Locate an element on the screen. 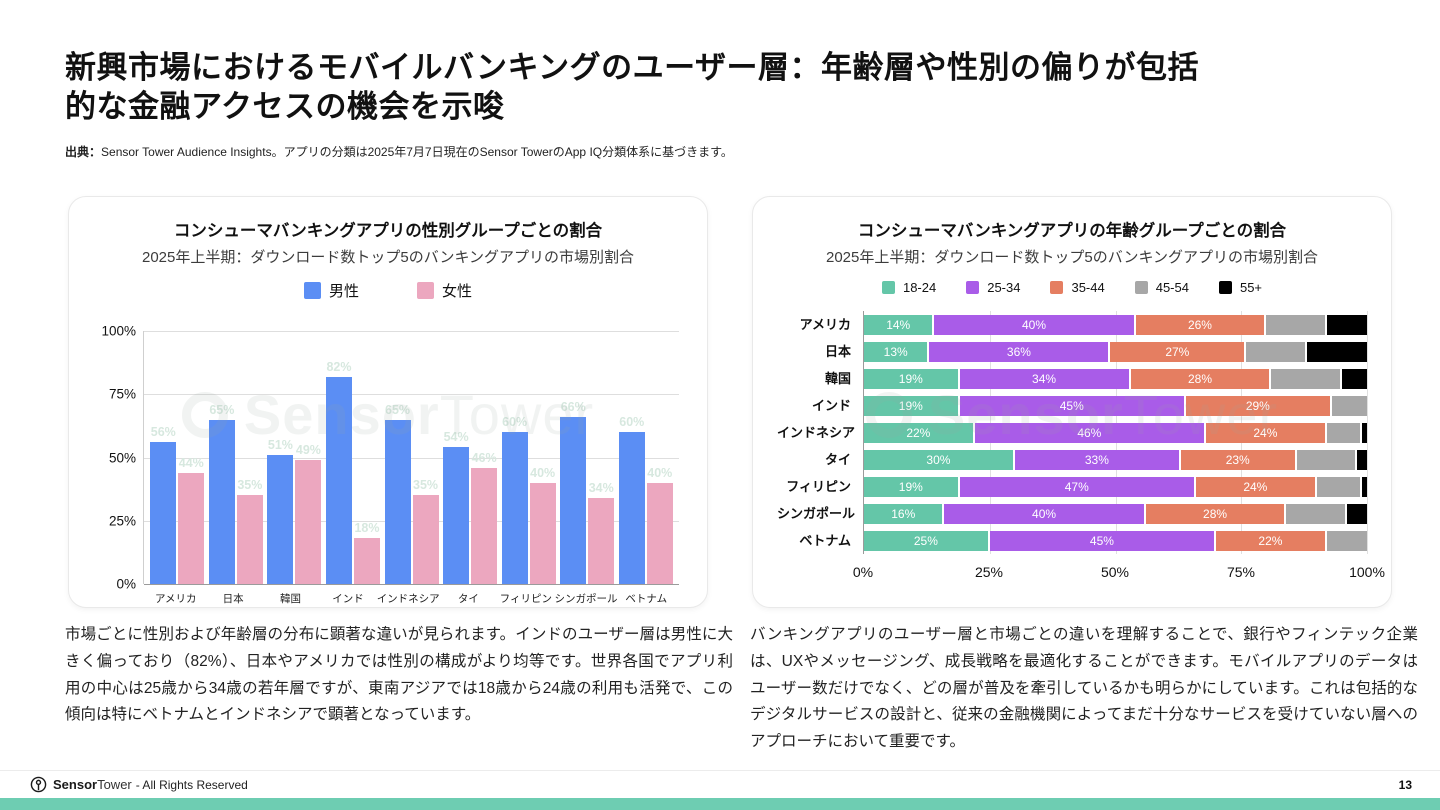  segment-35-44: 22% is located at coordinates (1271, 540).